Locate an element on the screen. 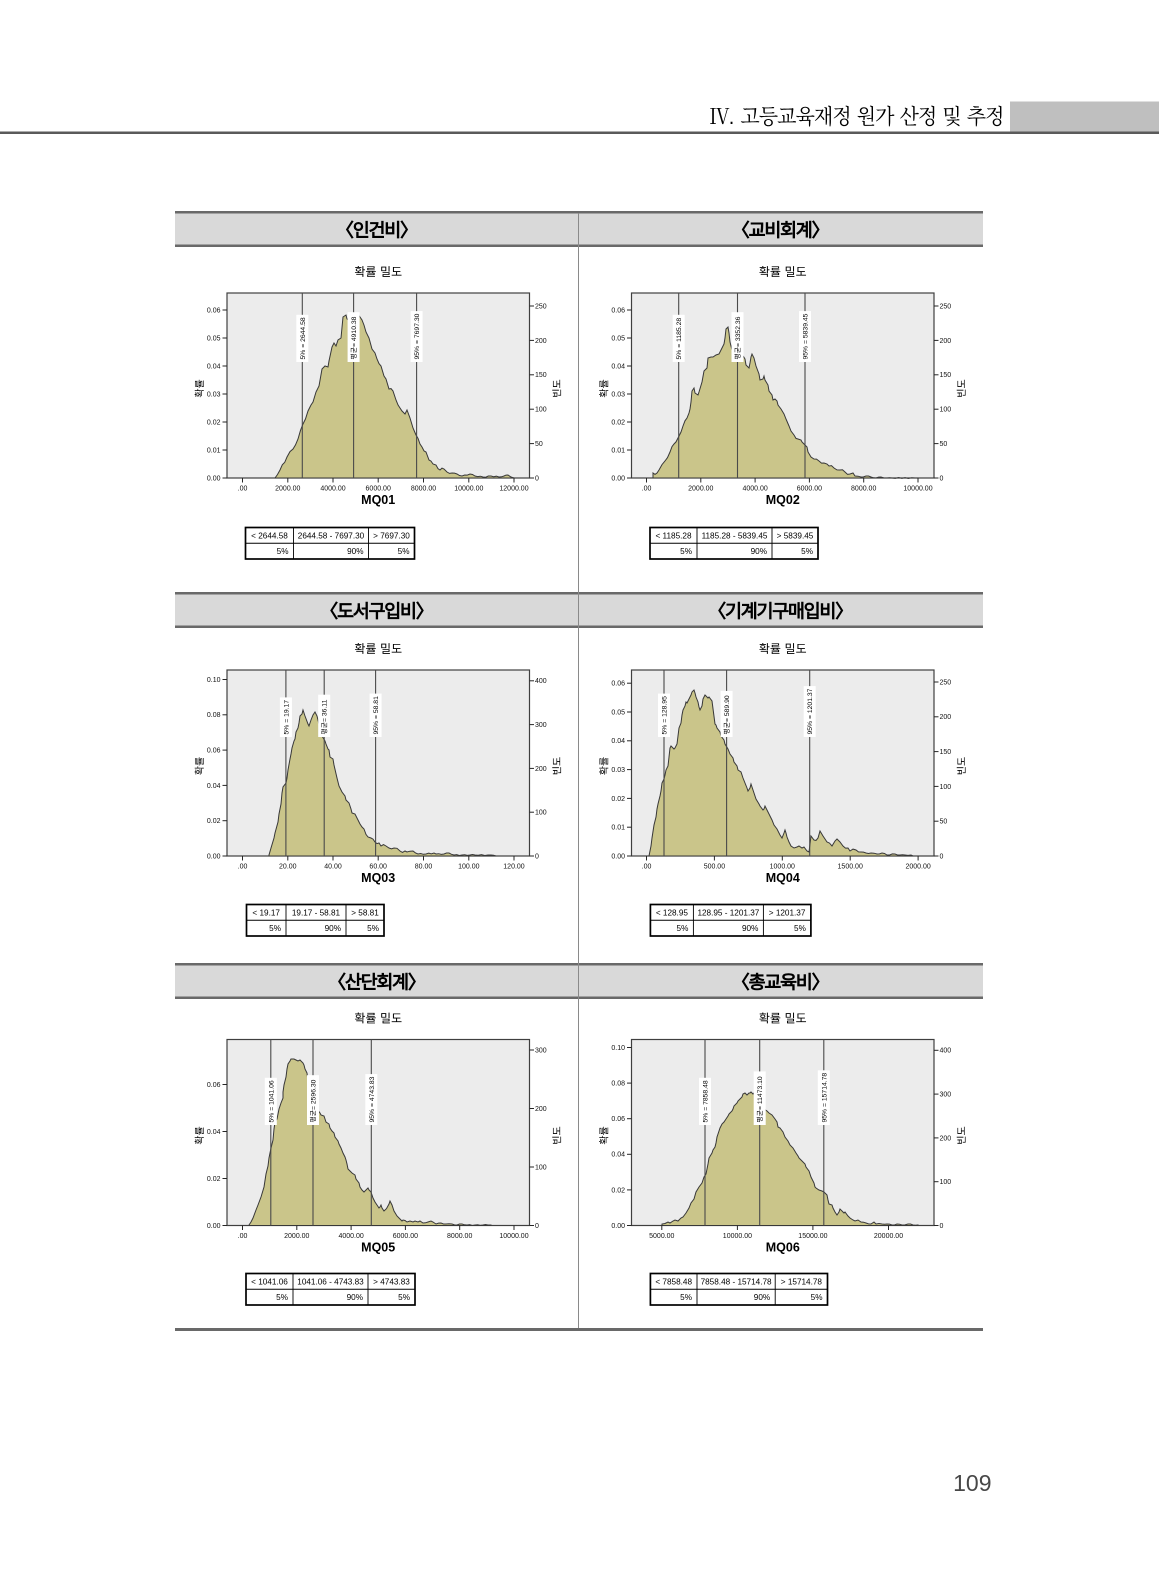  svg-text: 5% = 1041.06 is located at coordinates (271, 1101).